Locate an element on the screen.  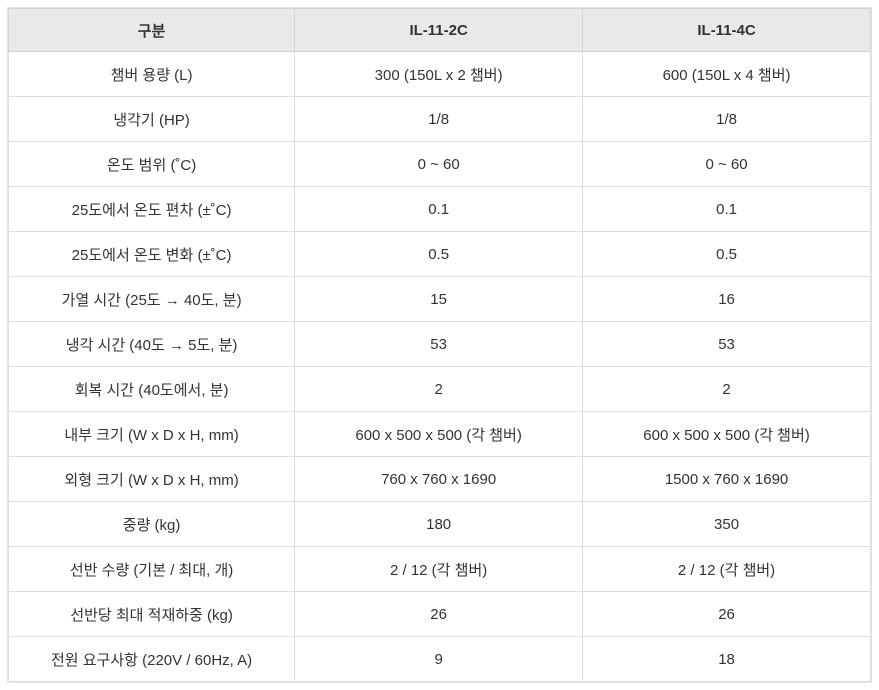
header-row: 구분 IL-11-2C IL-11-4C is located at coordinates (439, 30).